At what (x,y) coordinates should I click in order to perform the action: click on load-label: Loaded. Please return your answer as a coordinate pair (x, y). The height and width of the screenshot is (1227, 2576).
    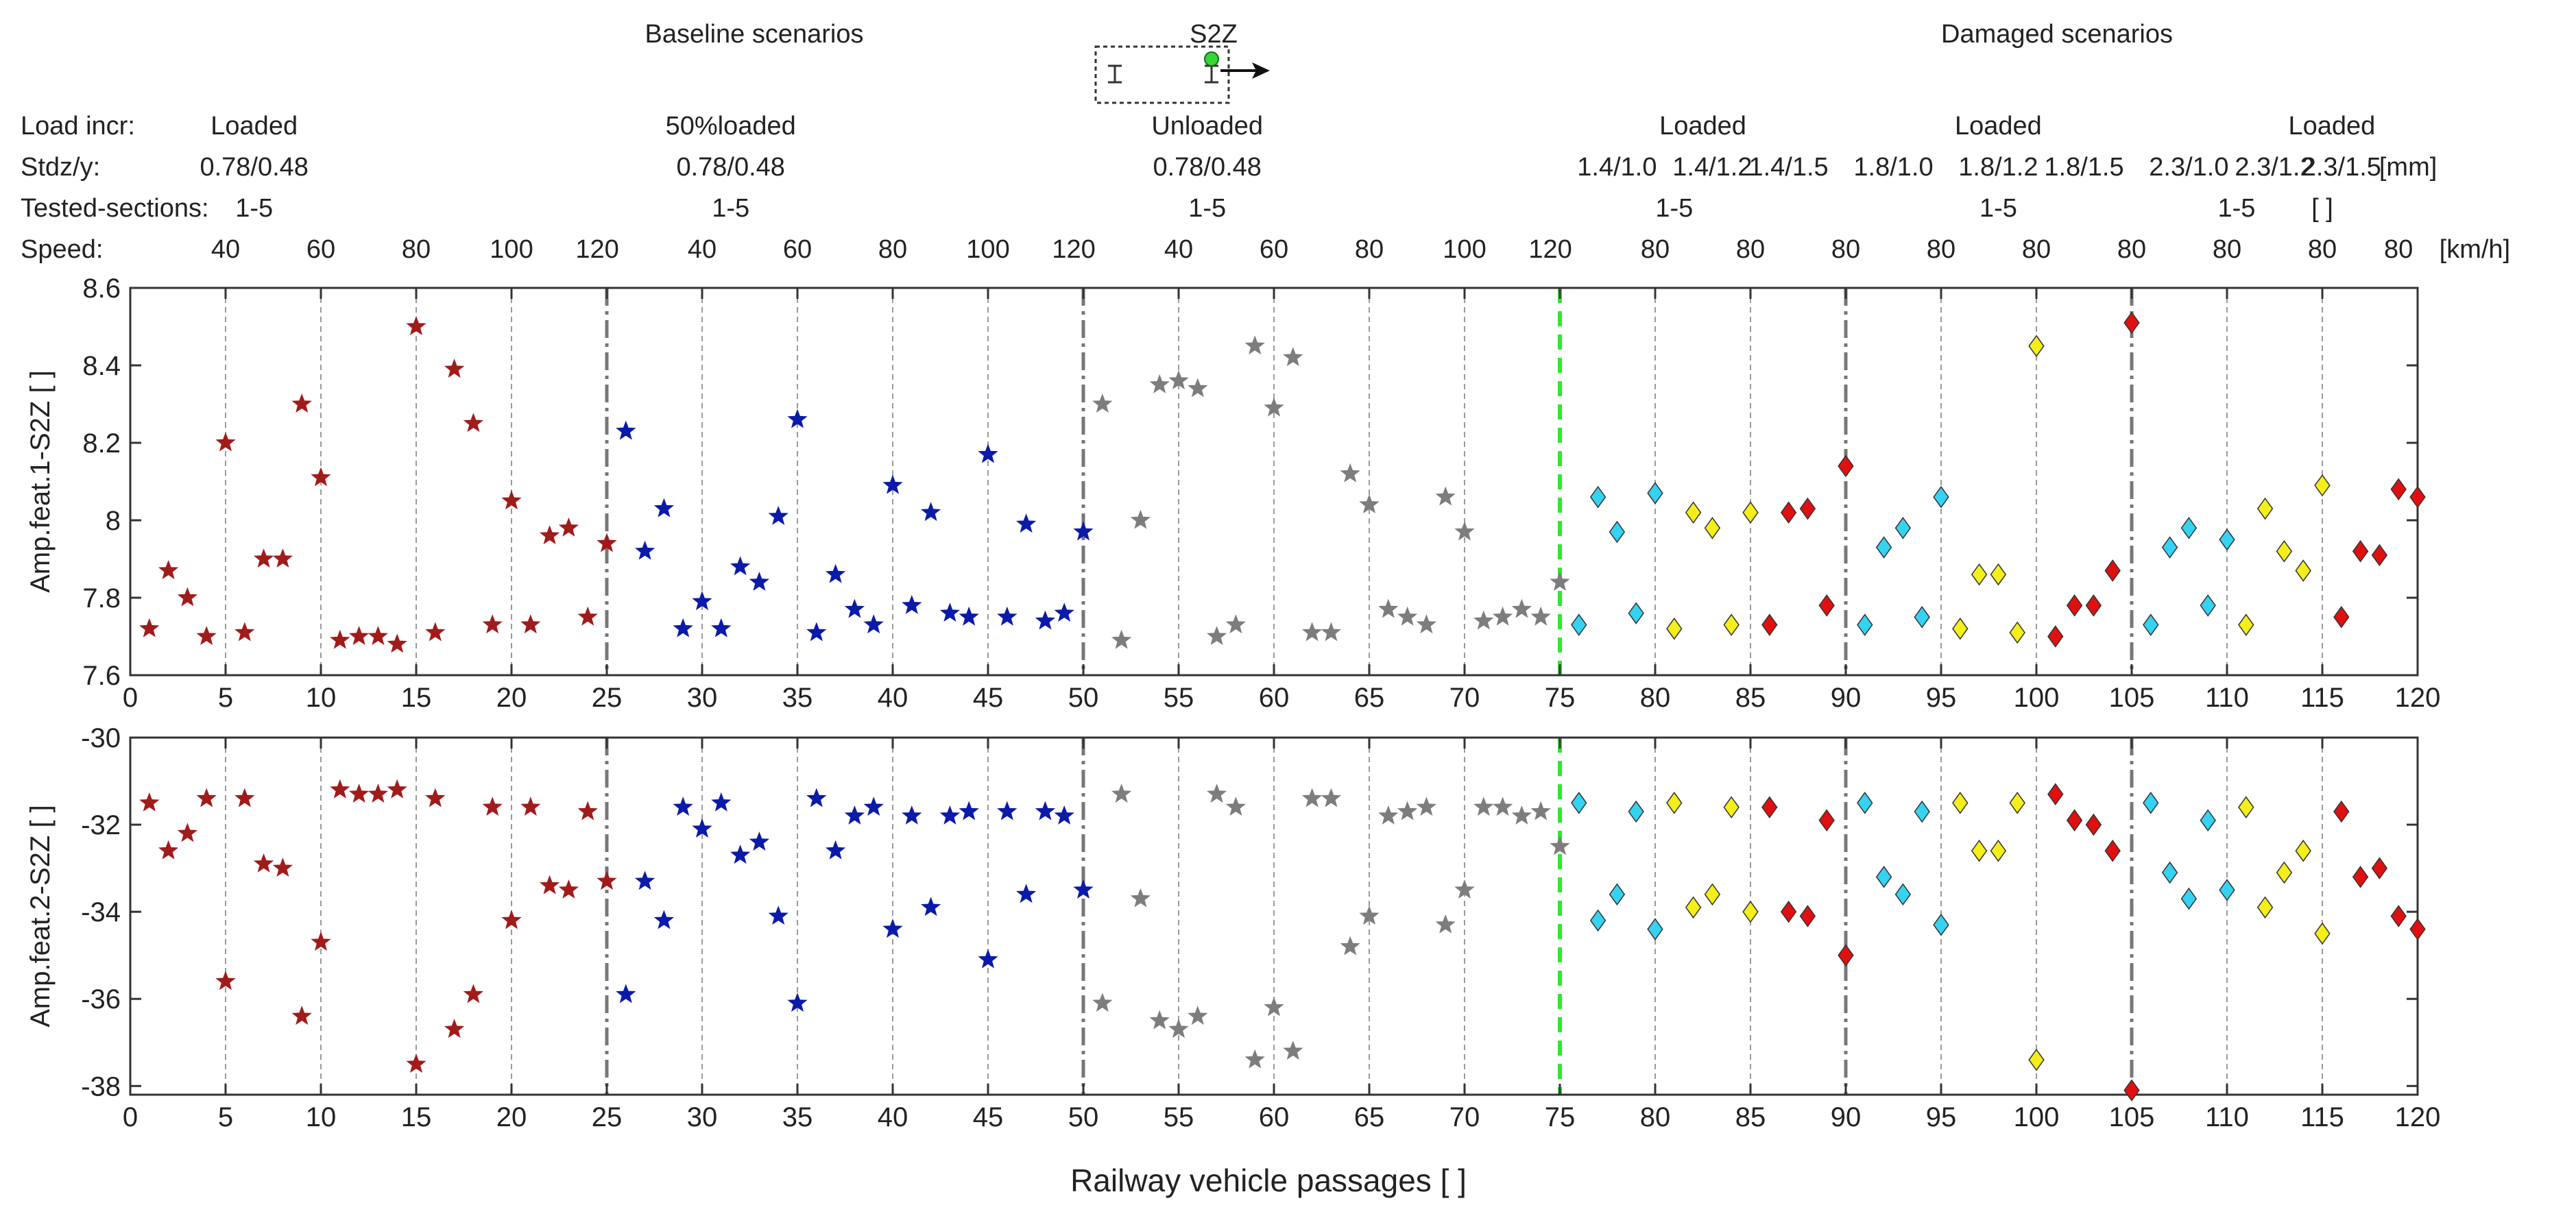
    Looking at the image, I should click on (1999, 127).